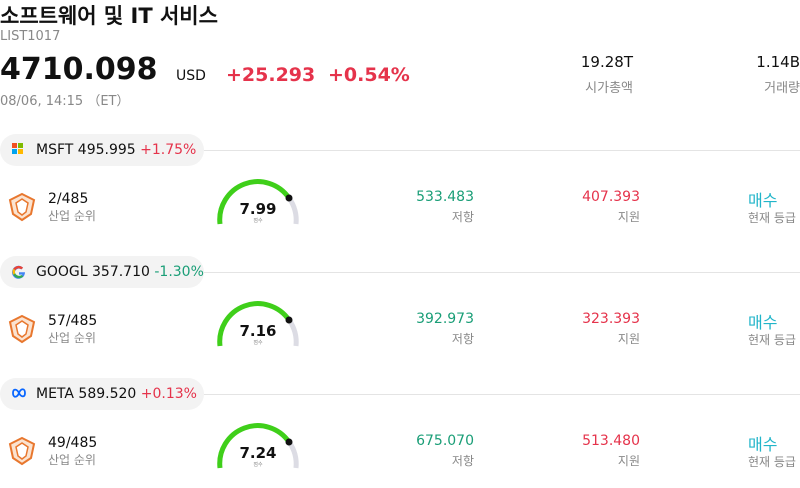  What do you see at coordinates (445, 319) in the screenshot?
I see `resistance: 392.973` at bounding box center [445, 319].